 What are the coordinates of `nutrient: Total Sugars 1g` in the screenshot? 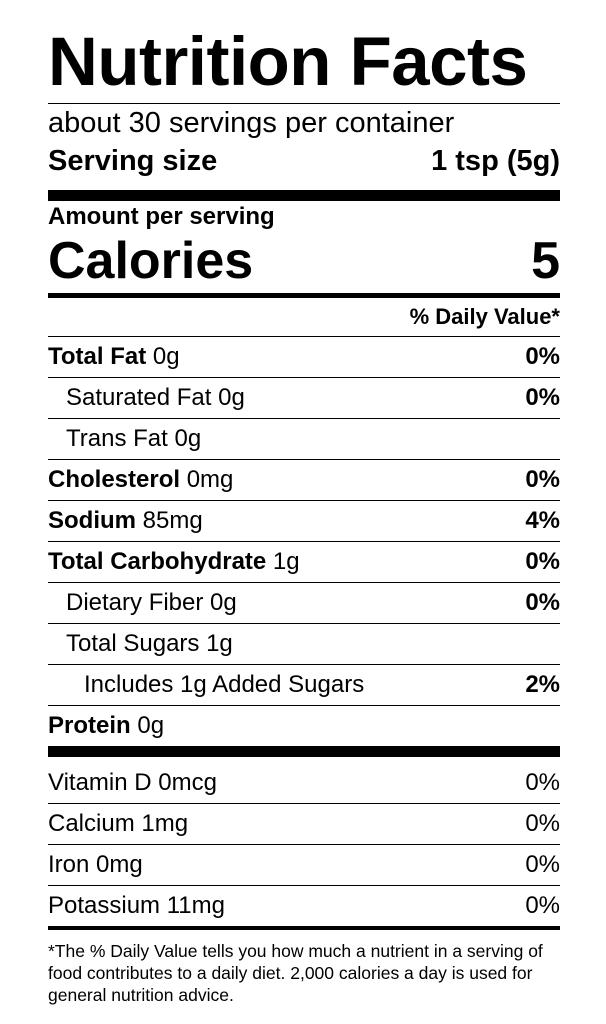 It's located at (149, 644).